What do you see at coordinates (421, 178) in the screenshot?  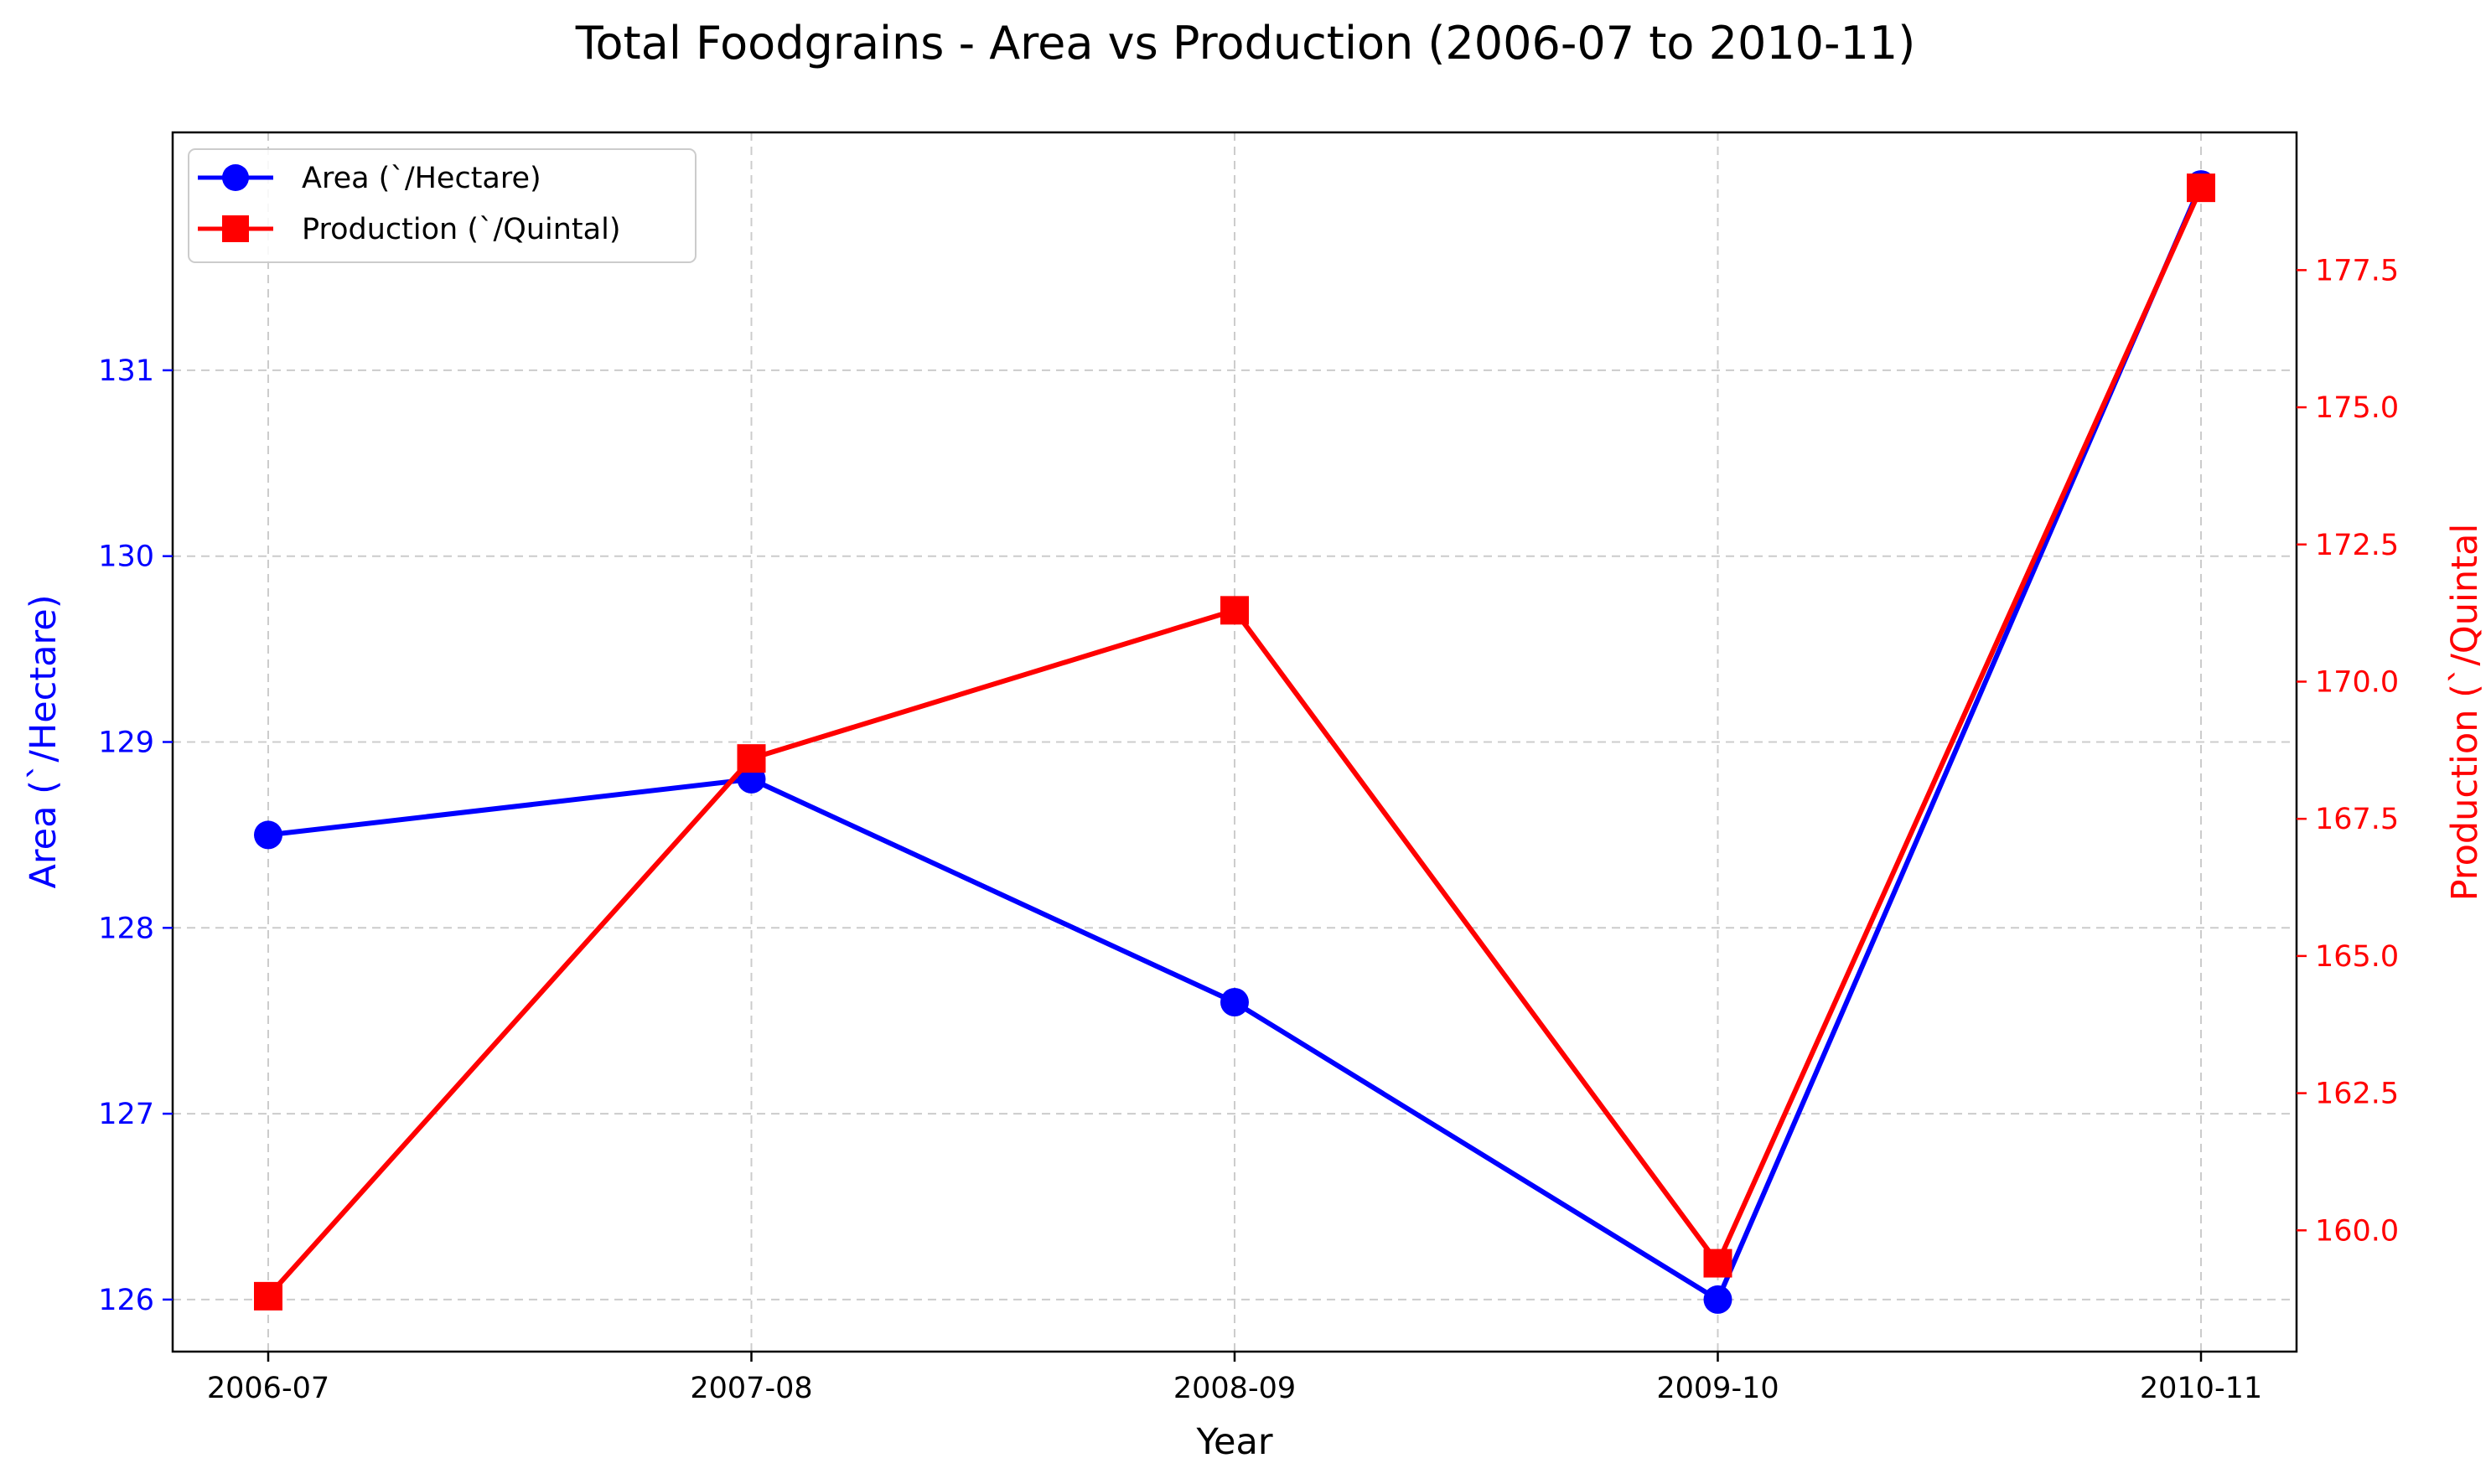 I see `legend-label-area: Area (`/Hectare)` at bounding box center [421, 178].